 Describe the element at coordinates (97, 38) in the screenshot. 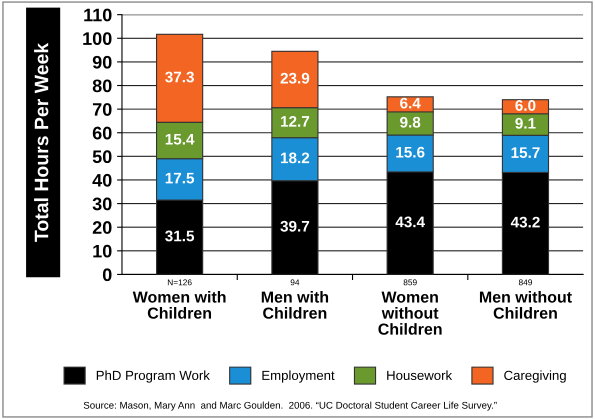

I see `y-tick-label: 100` at that location.